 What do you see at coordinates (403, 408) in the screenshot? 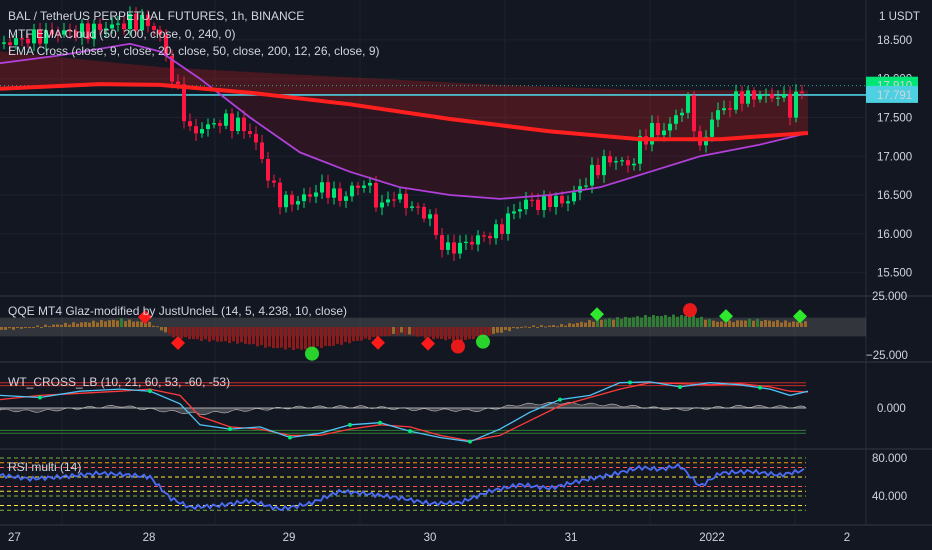
I see `wt-histogram-area` at bounding box center [403, 408].